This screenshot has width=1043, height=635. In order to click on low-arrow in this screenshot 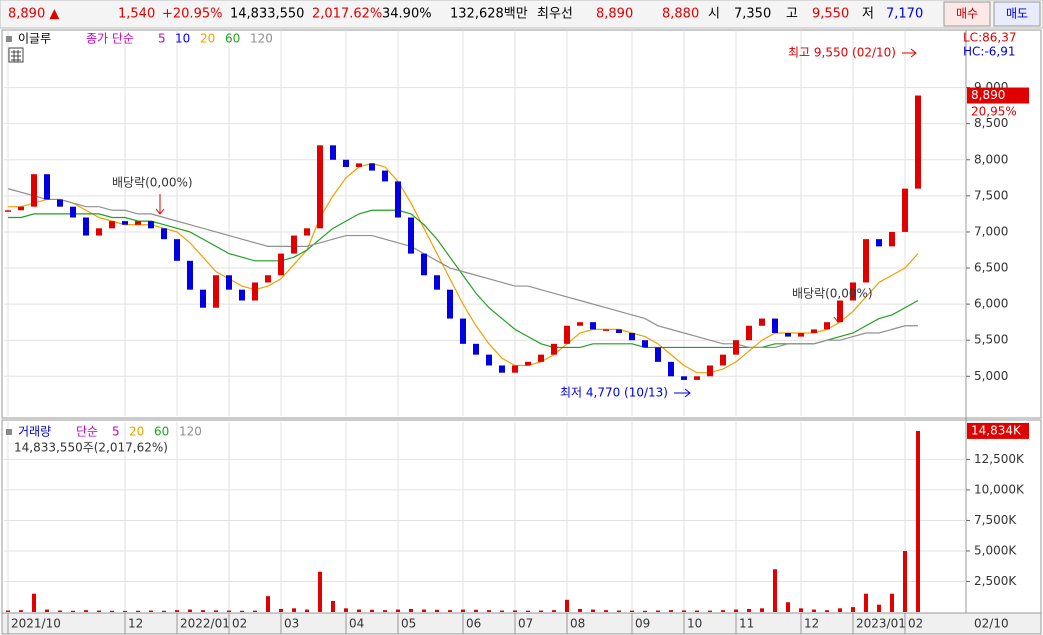, I will do `click(682, 393)`.